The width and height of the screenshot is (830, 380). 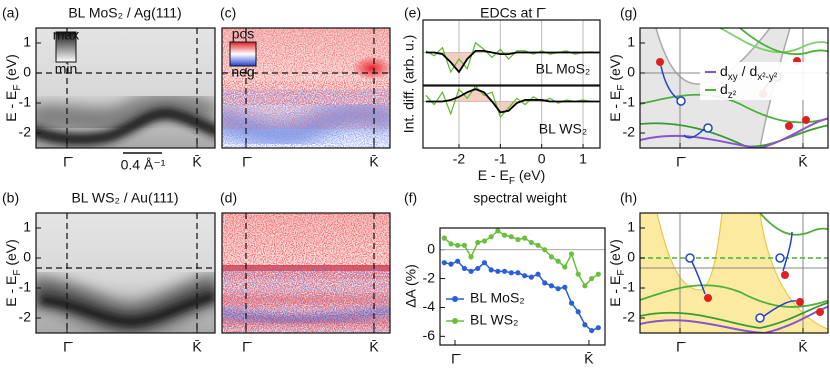 I want to click on y-axis-label: Int. diff. (arb. u.), so click(x=409, y=84).